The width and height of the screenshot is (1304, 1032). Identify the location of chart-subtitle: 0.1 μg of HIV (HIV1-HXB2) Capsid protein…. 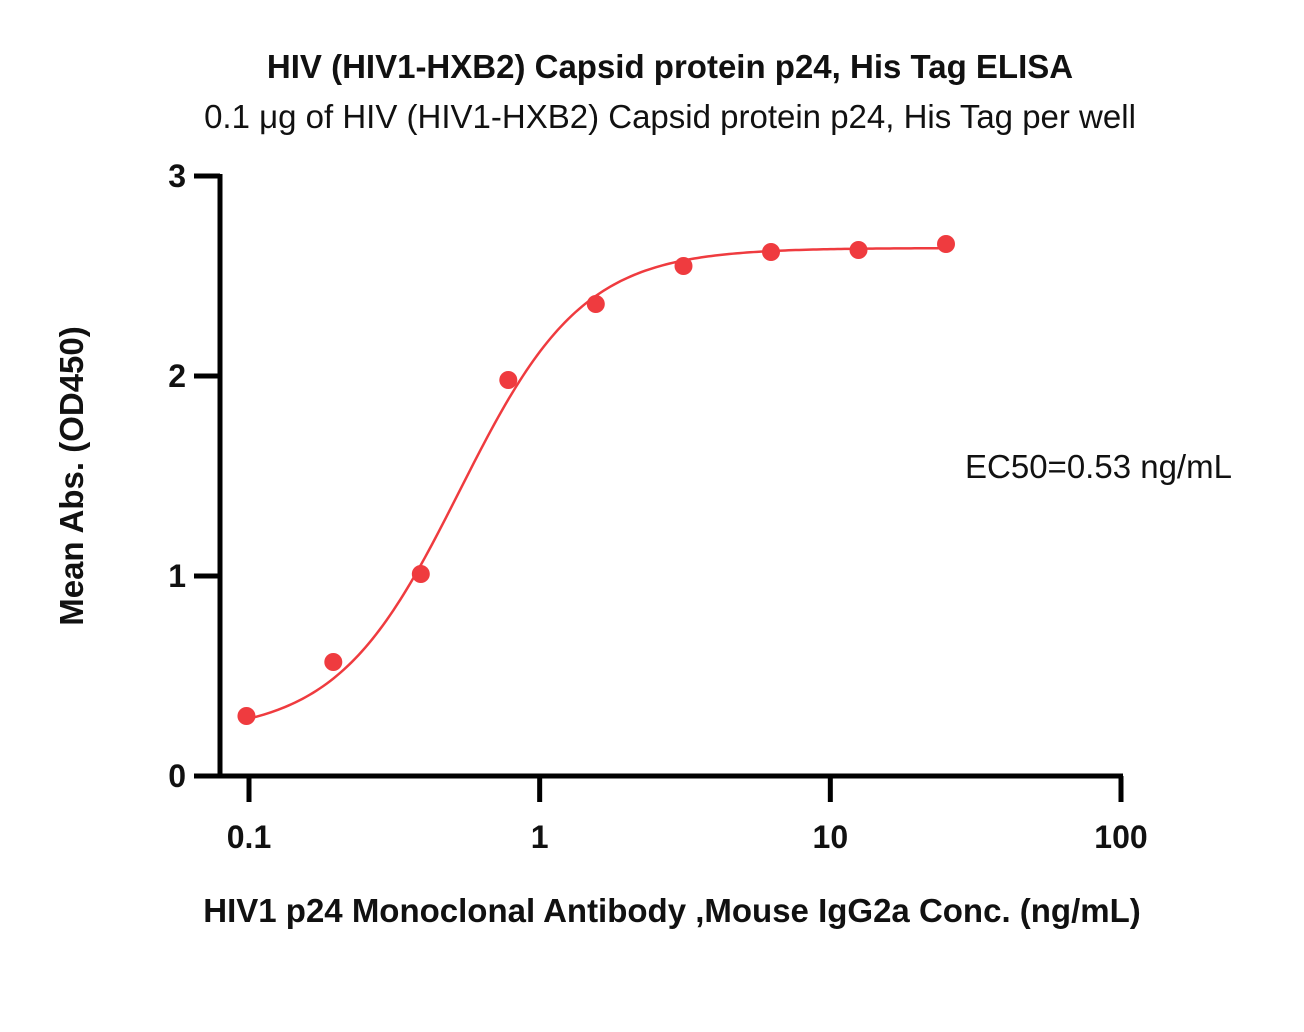
(670, 116).